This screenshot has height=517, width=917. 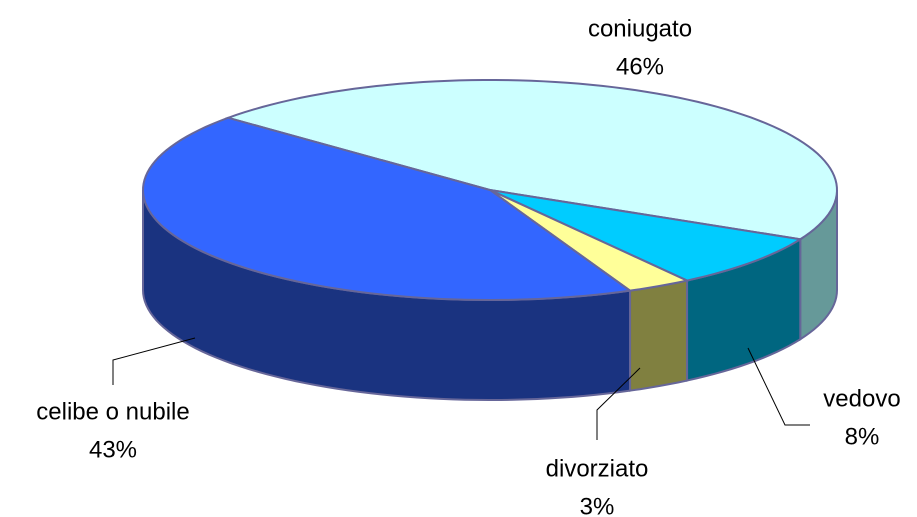 I want to click on pie-slice-side, so click(x=659, y=335).